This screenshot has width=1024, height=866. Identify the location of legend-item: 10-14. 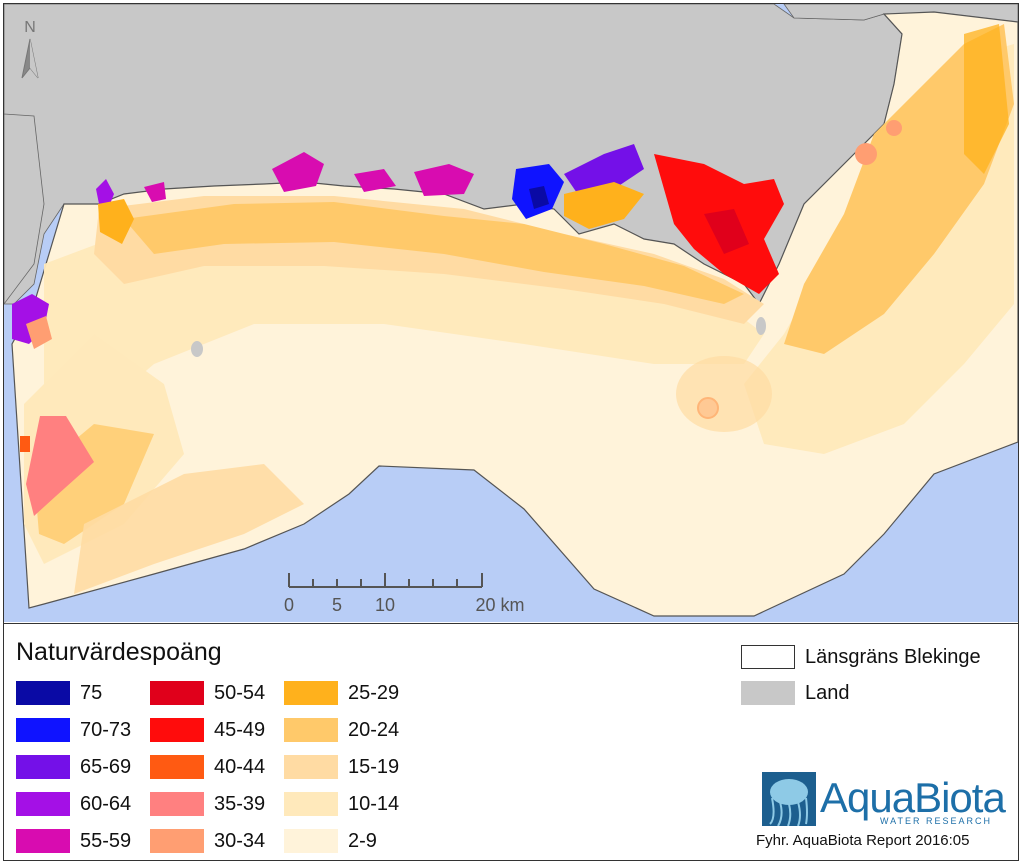
(341, 804).